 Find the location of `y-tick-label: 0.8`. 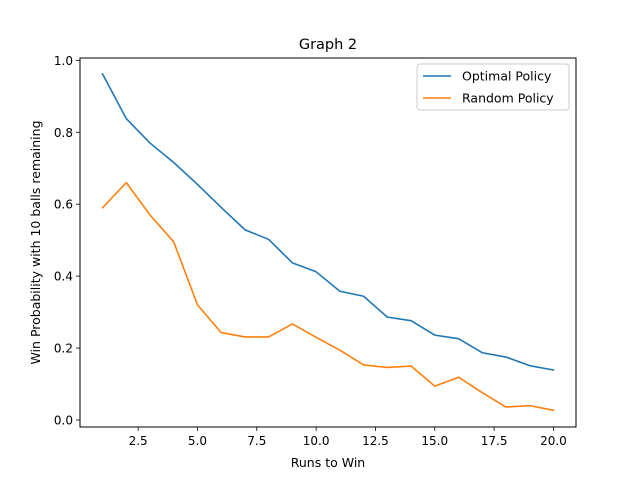

y-tick-label: 0.8 is located at coordinates (63, 133).